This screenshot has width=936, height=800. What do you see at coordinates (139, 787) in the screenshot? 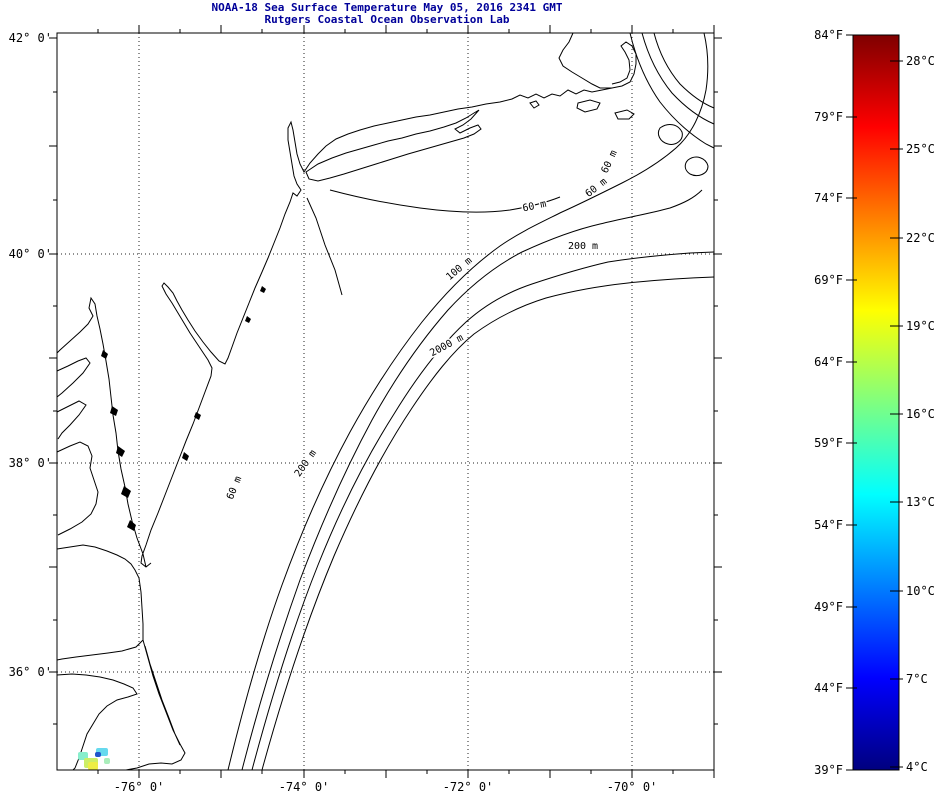
I see `x-axis-label: -76° 0'` at bounding box center [139, 787].